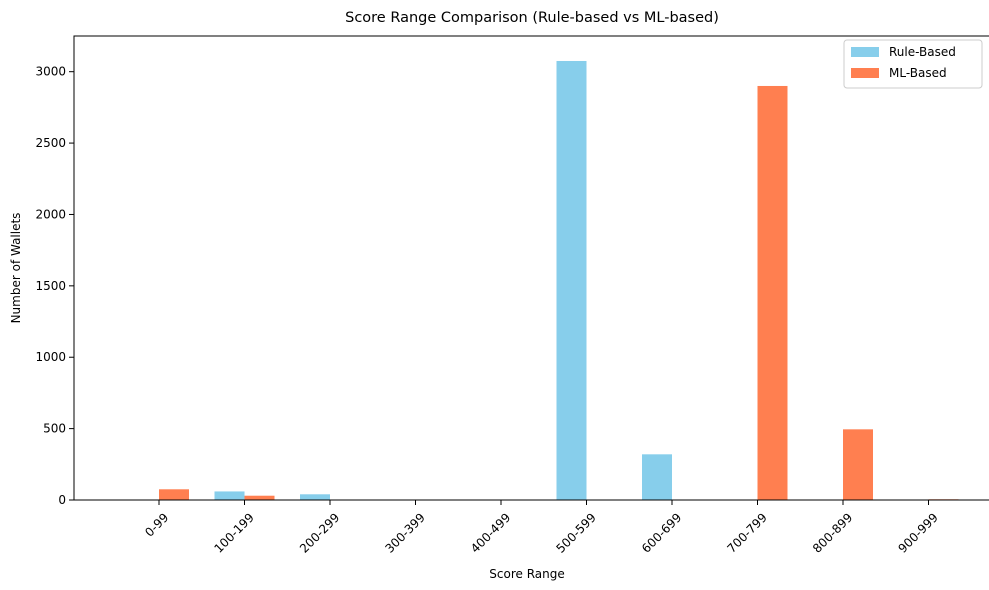 The width and height of the screenshot is (989, 590). Describe the element at coordinates (404, 532) in the screenshot. I see `x-tick-label: 300-399` at that location.